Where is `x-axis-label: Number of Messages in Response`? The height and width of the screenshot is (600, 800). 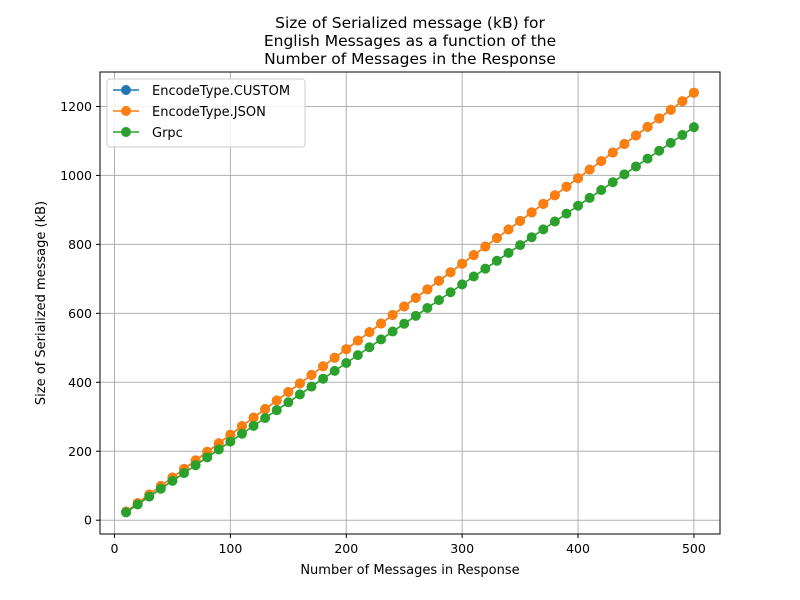
x-axis-label: Number of Messages in Response is located at coordinates (409, 570).